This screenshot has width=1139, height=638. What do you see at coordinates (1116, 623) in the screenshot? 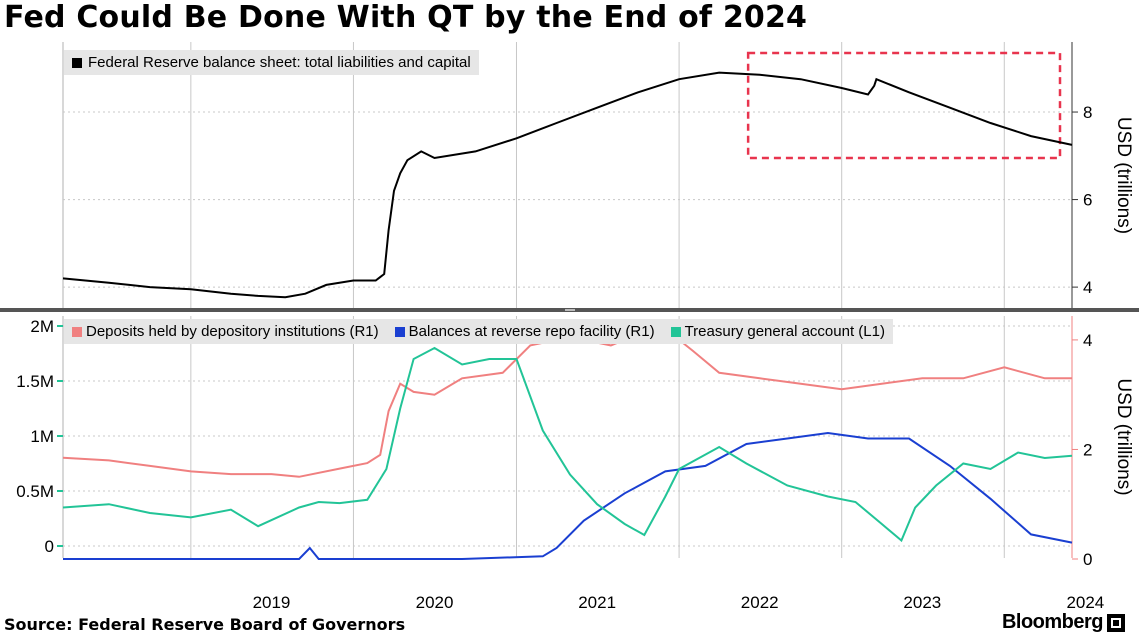
I see `bloomberg-terminal-icon` at bounding box center [1116, 623].